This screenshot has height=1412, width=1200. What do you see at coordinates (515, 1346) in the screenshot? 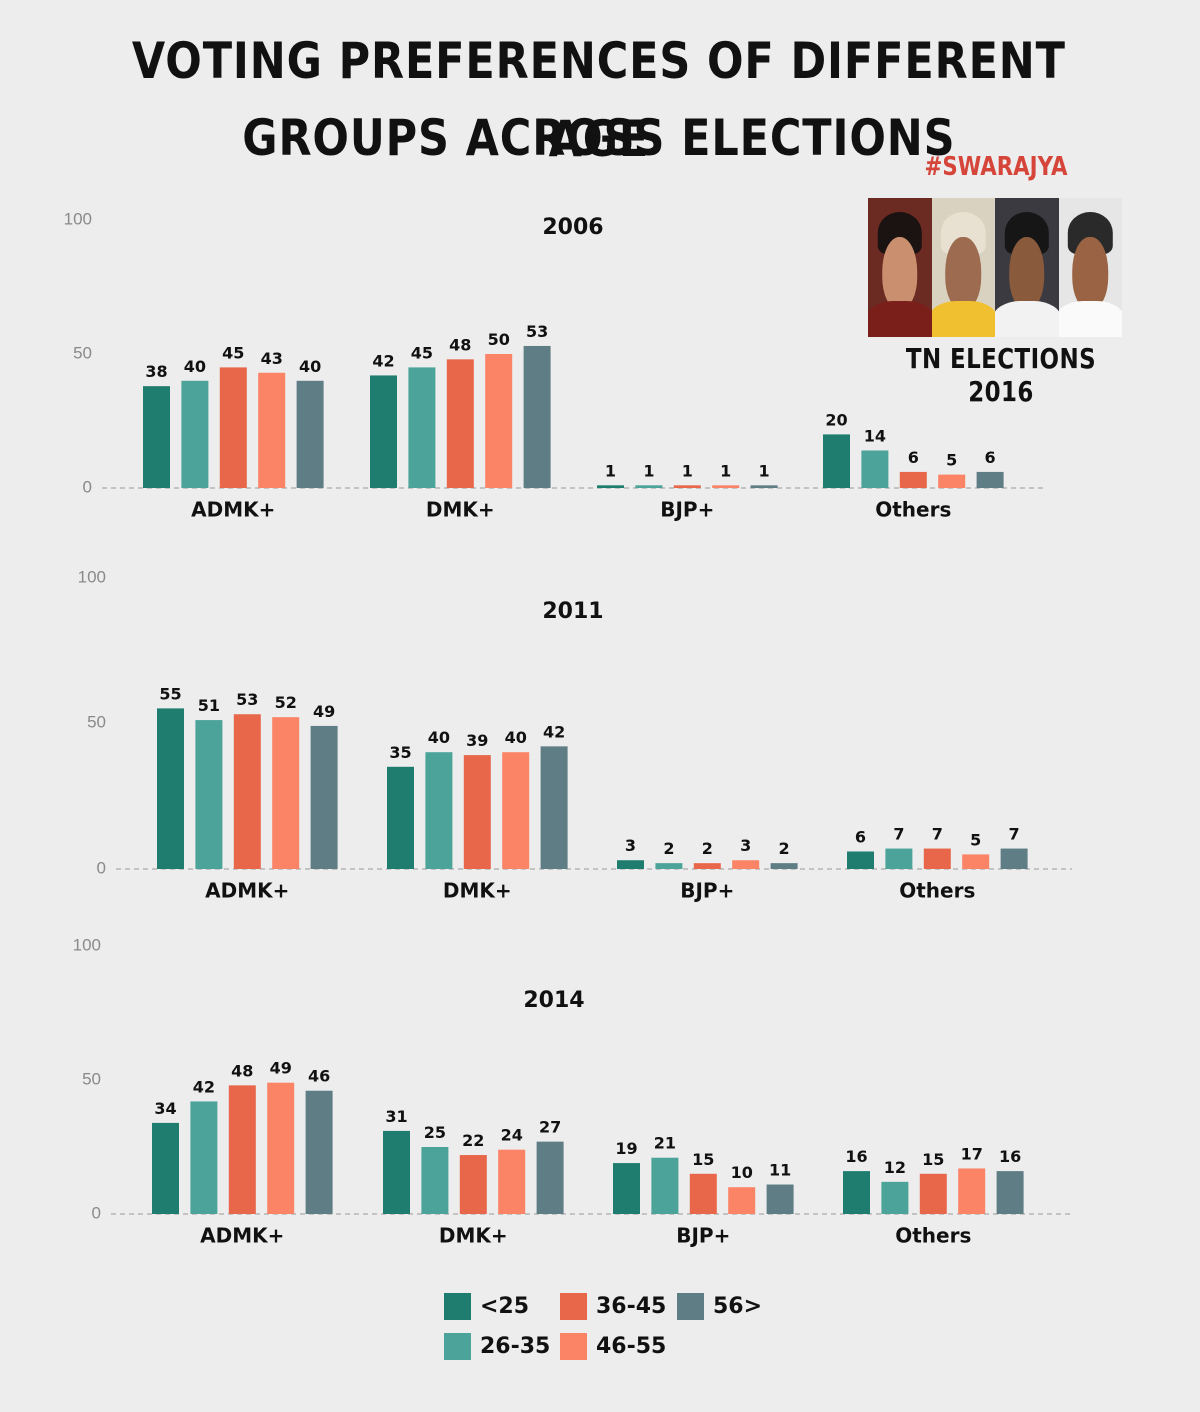
I see `legend-label: 26-35` at bounding box center [515, 1346].